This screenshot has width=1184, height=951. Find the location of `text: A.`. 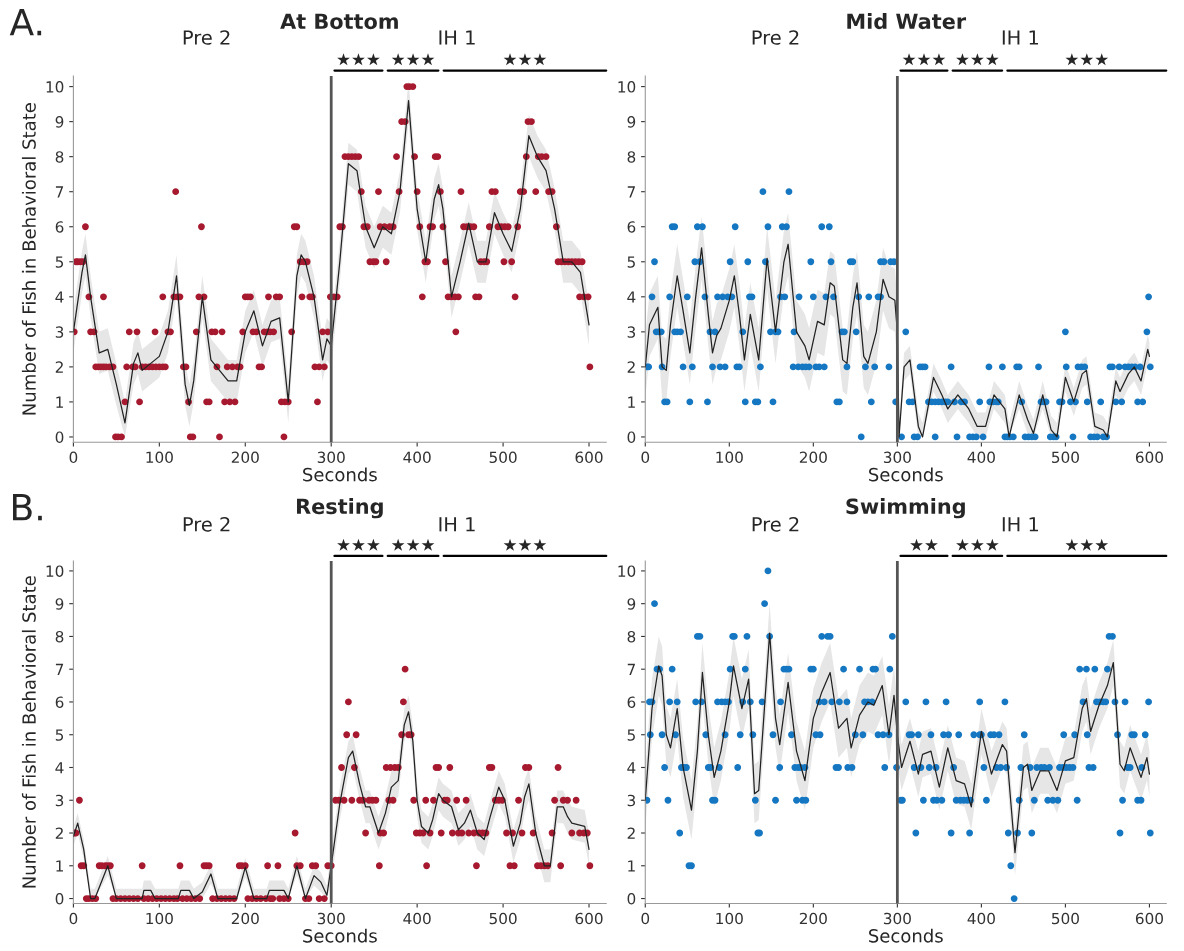

text: A. is located at coordinates (25, 22).